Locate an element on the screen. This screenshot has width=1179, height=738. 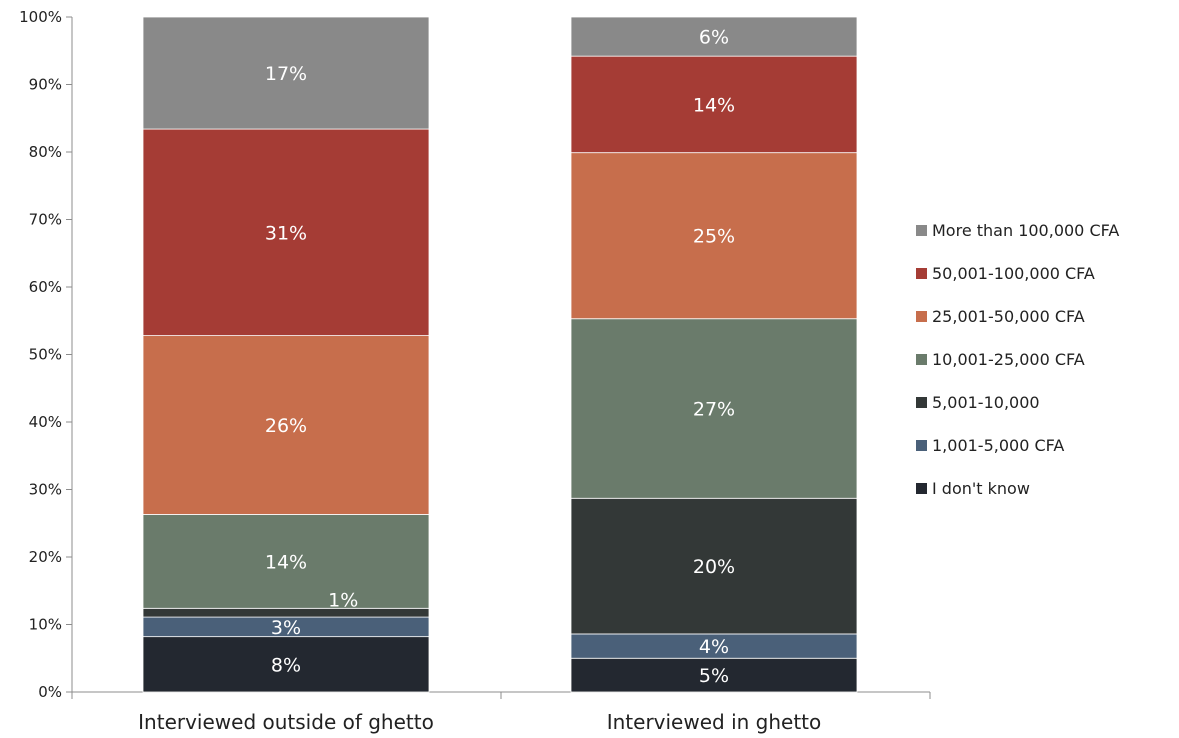
legend-label: 50,001-100,000 CFA is located at coordinates (1013, 273).